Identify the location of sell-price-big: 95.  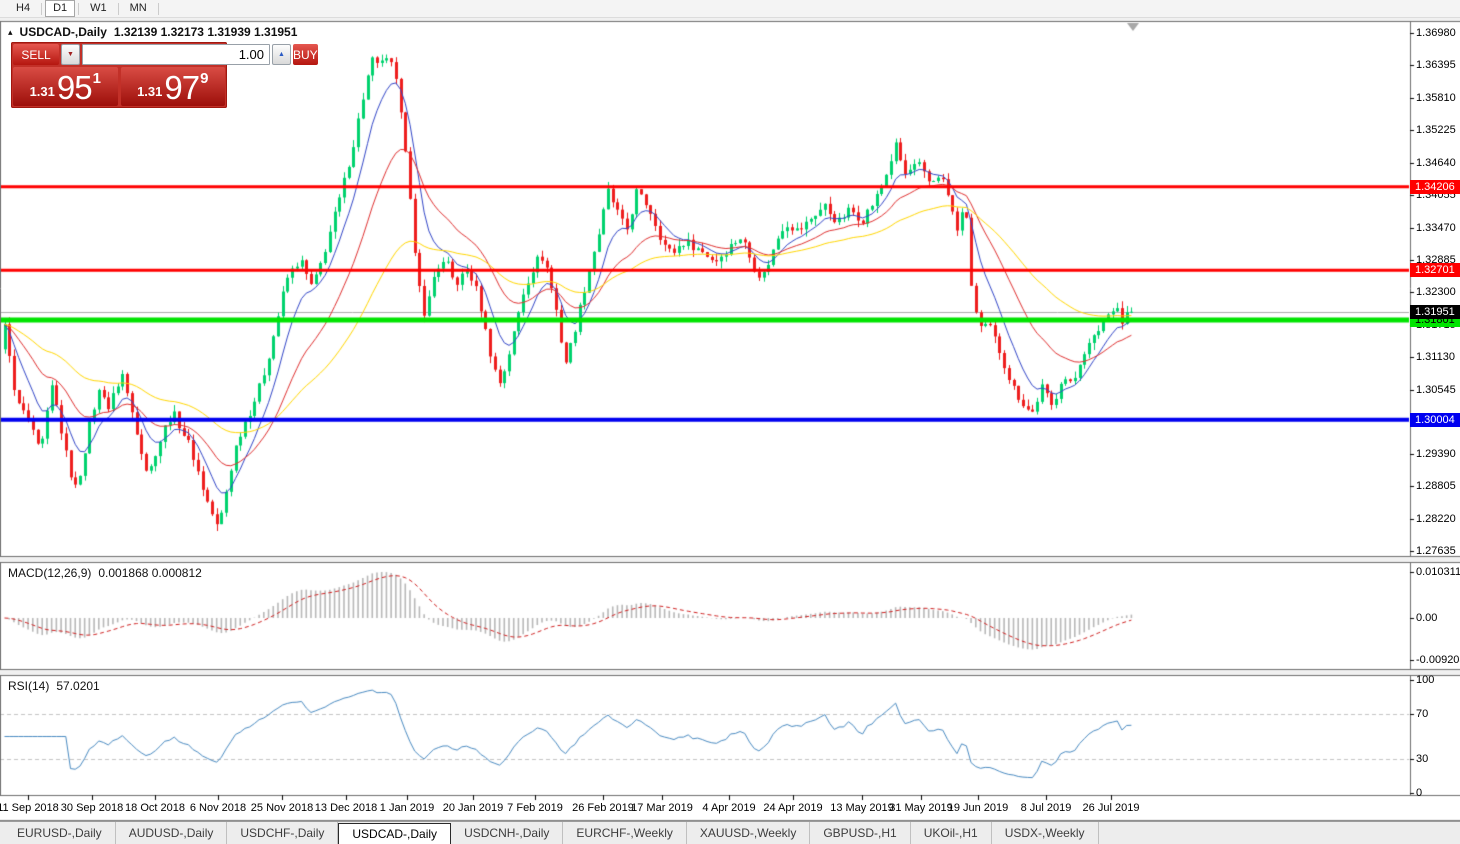
(74, 87).